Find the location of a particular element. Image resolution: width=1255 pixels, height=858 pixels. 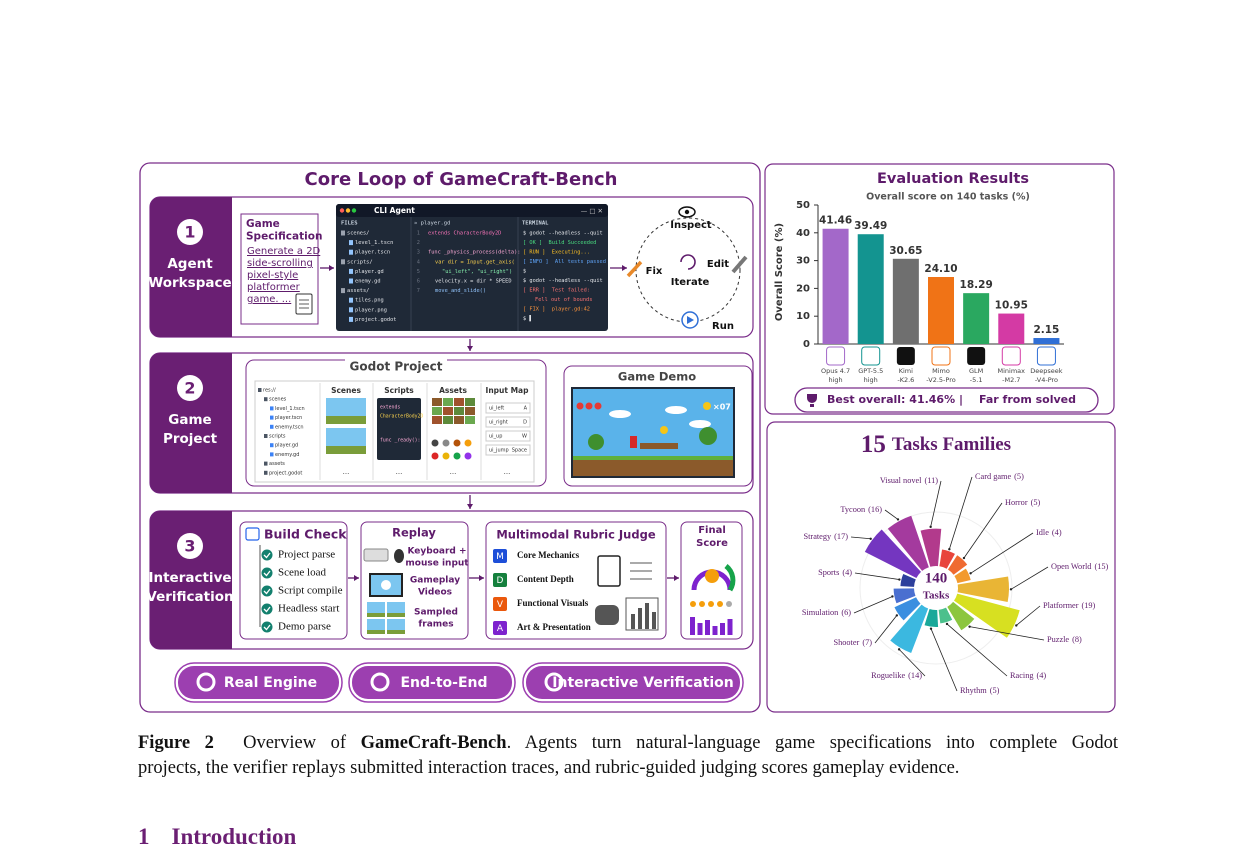

title-text: Tasks Families is located at coordinates (951, 444).